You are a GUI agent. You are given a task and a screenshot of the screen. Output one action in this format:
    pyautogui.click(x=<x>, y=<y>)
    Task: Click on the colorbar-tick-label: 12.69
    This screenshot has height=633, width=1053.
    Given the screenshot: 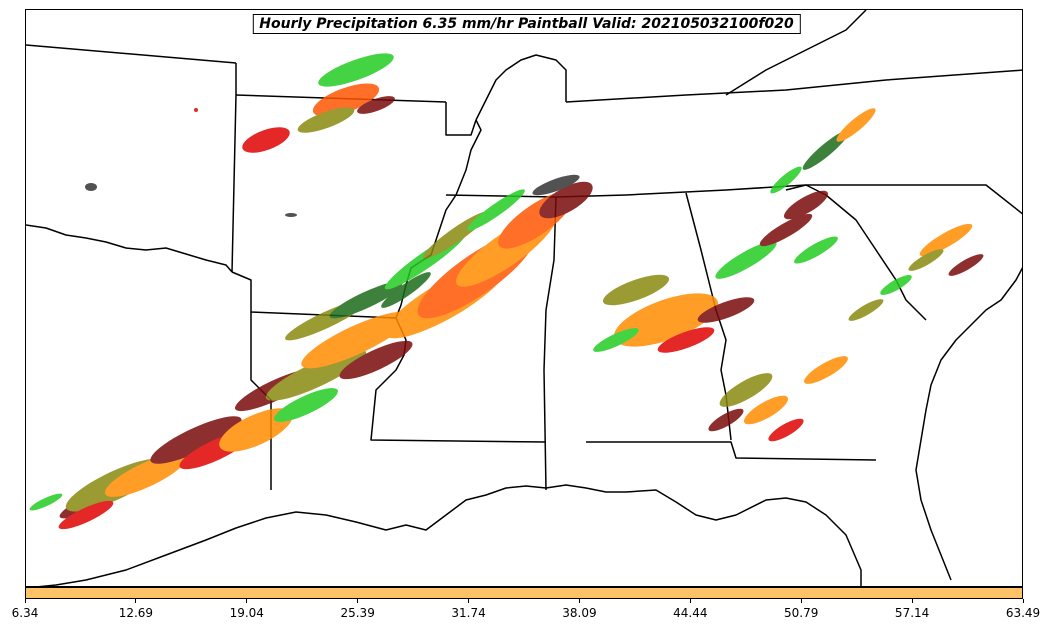 What is the action you would take?
    pyautogui.click(x=136, y=613)
    